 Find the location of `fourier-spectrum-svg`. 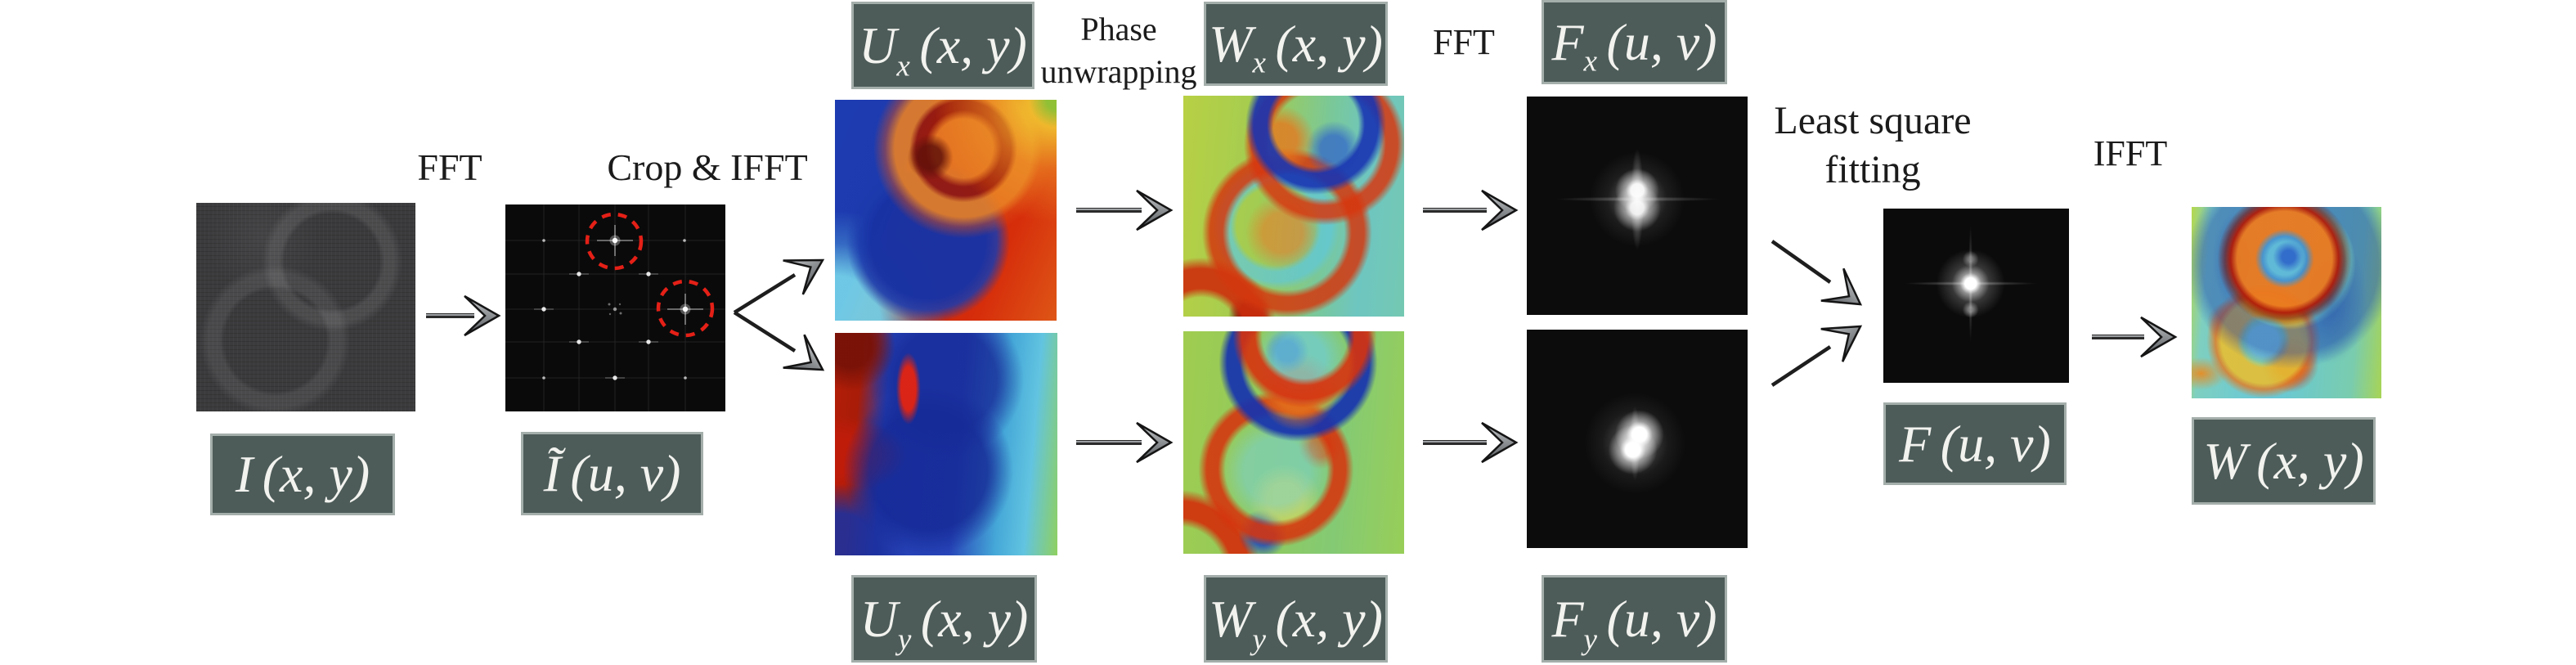

fourier-spectrum-svg is located at coordinates (615, 307).